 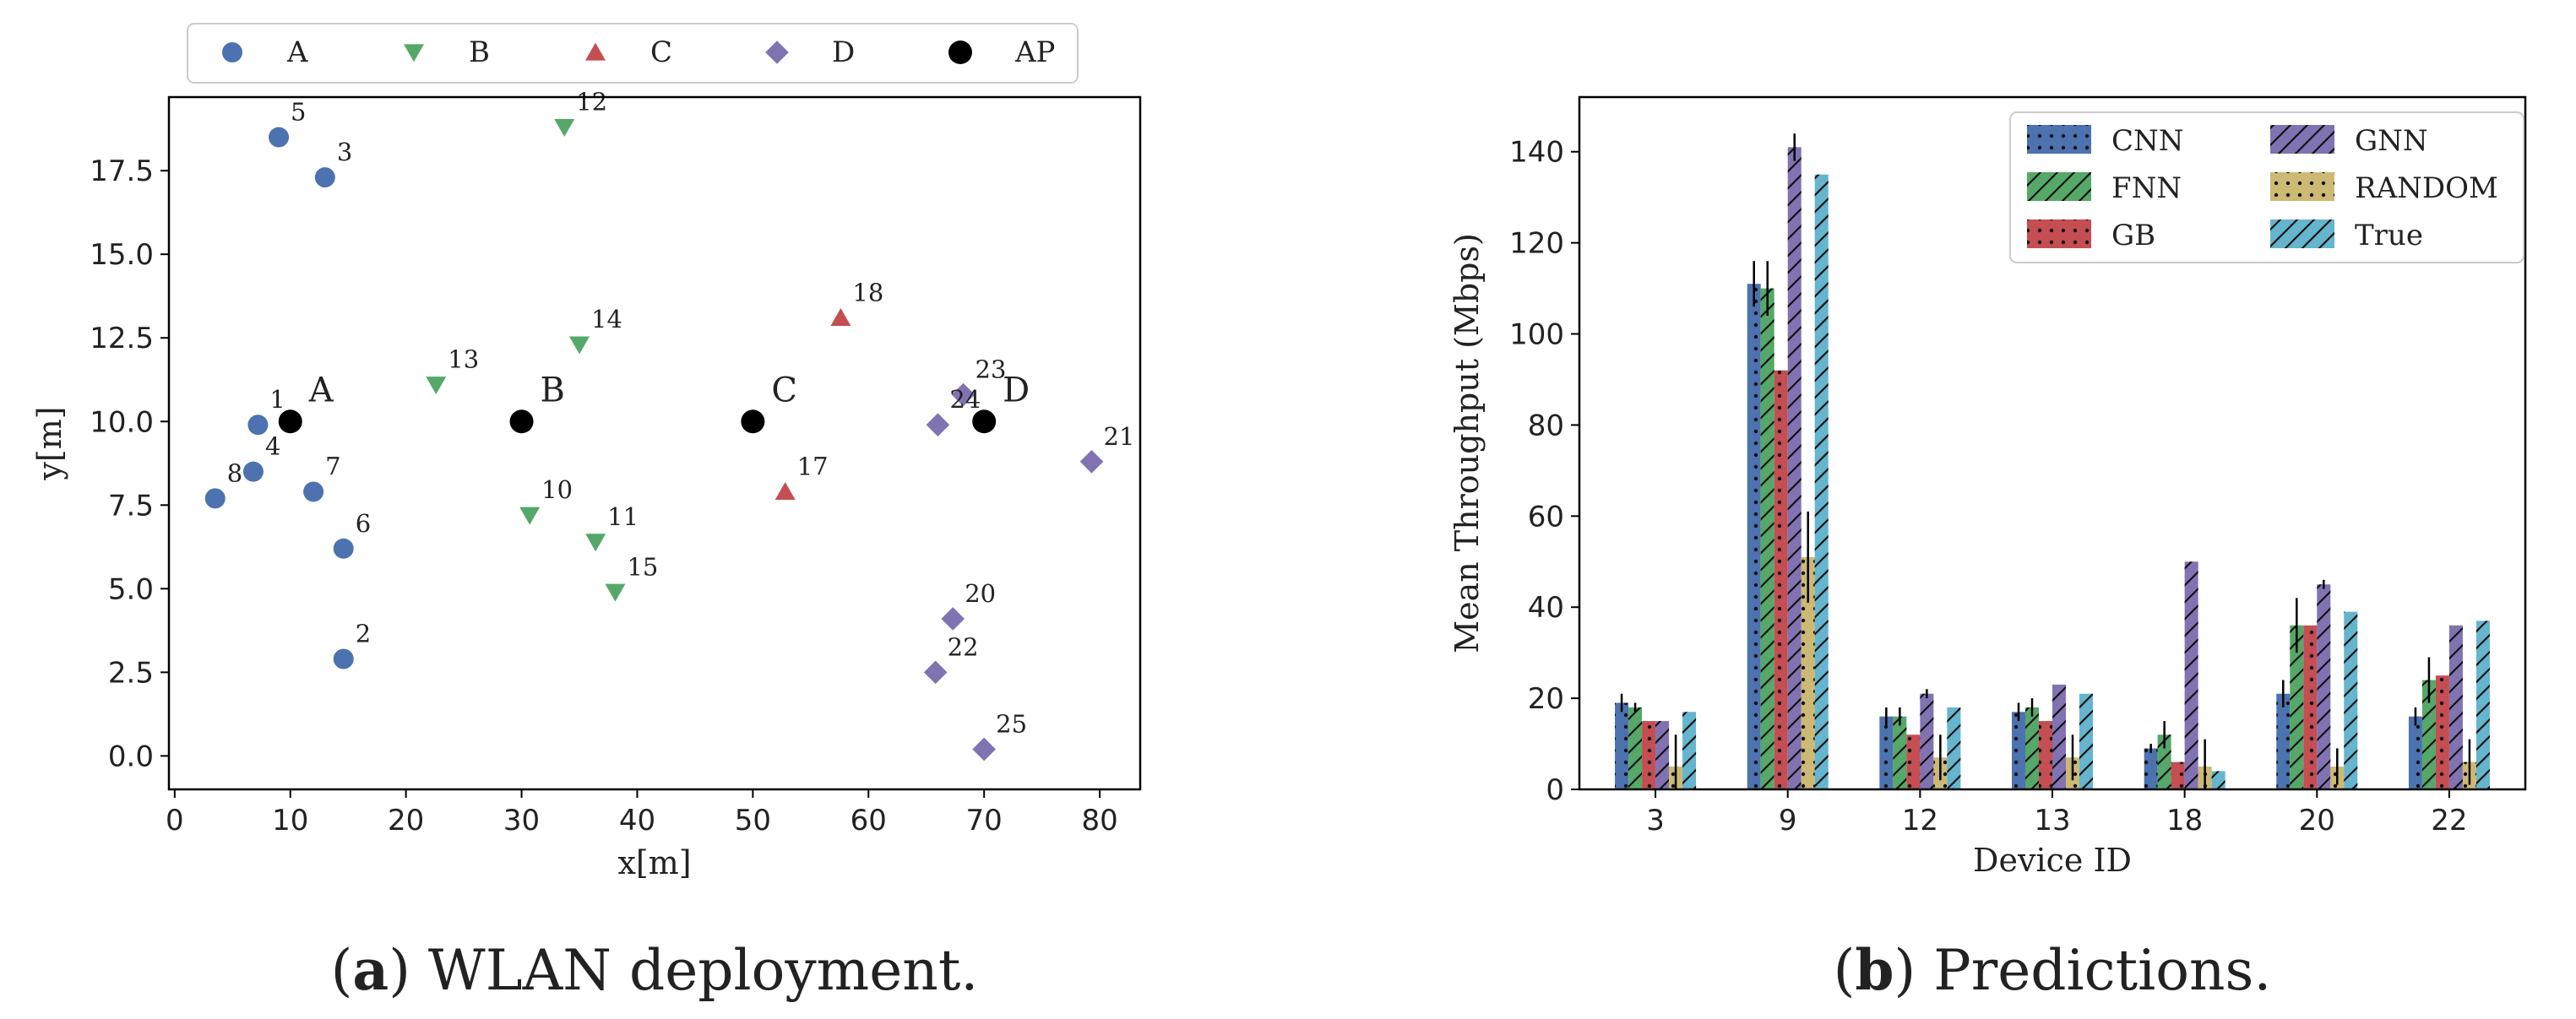 What do you see at coordinates (1655, 820) in the screenshot?
I see `bar-x-tick-label: 3` at bounding box center [1655, 820].